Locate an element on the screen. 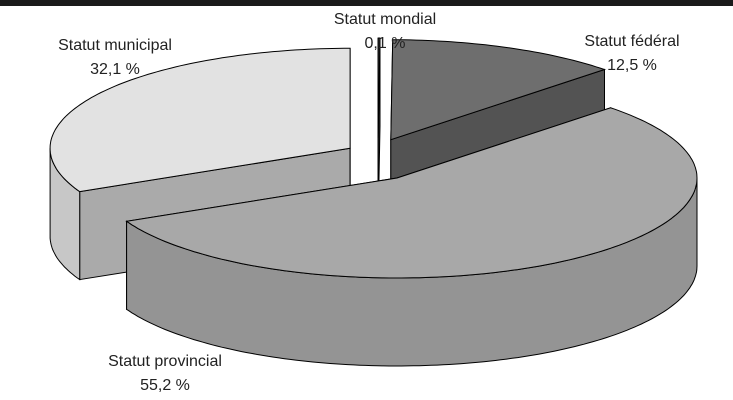 Image resolution: width=733 pixels, height=400 pixels. slice-label: Statut provincial is located at coordinates (165, 361).